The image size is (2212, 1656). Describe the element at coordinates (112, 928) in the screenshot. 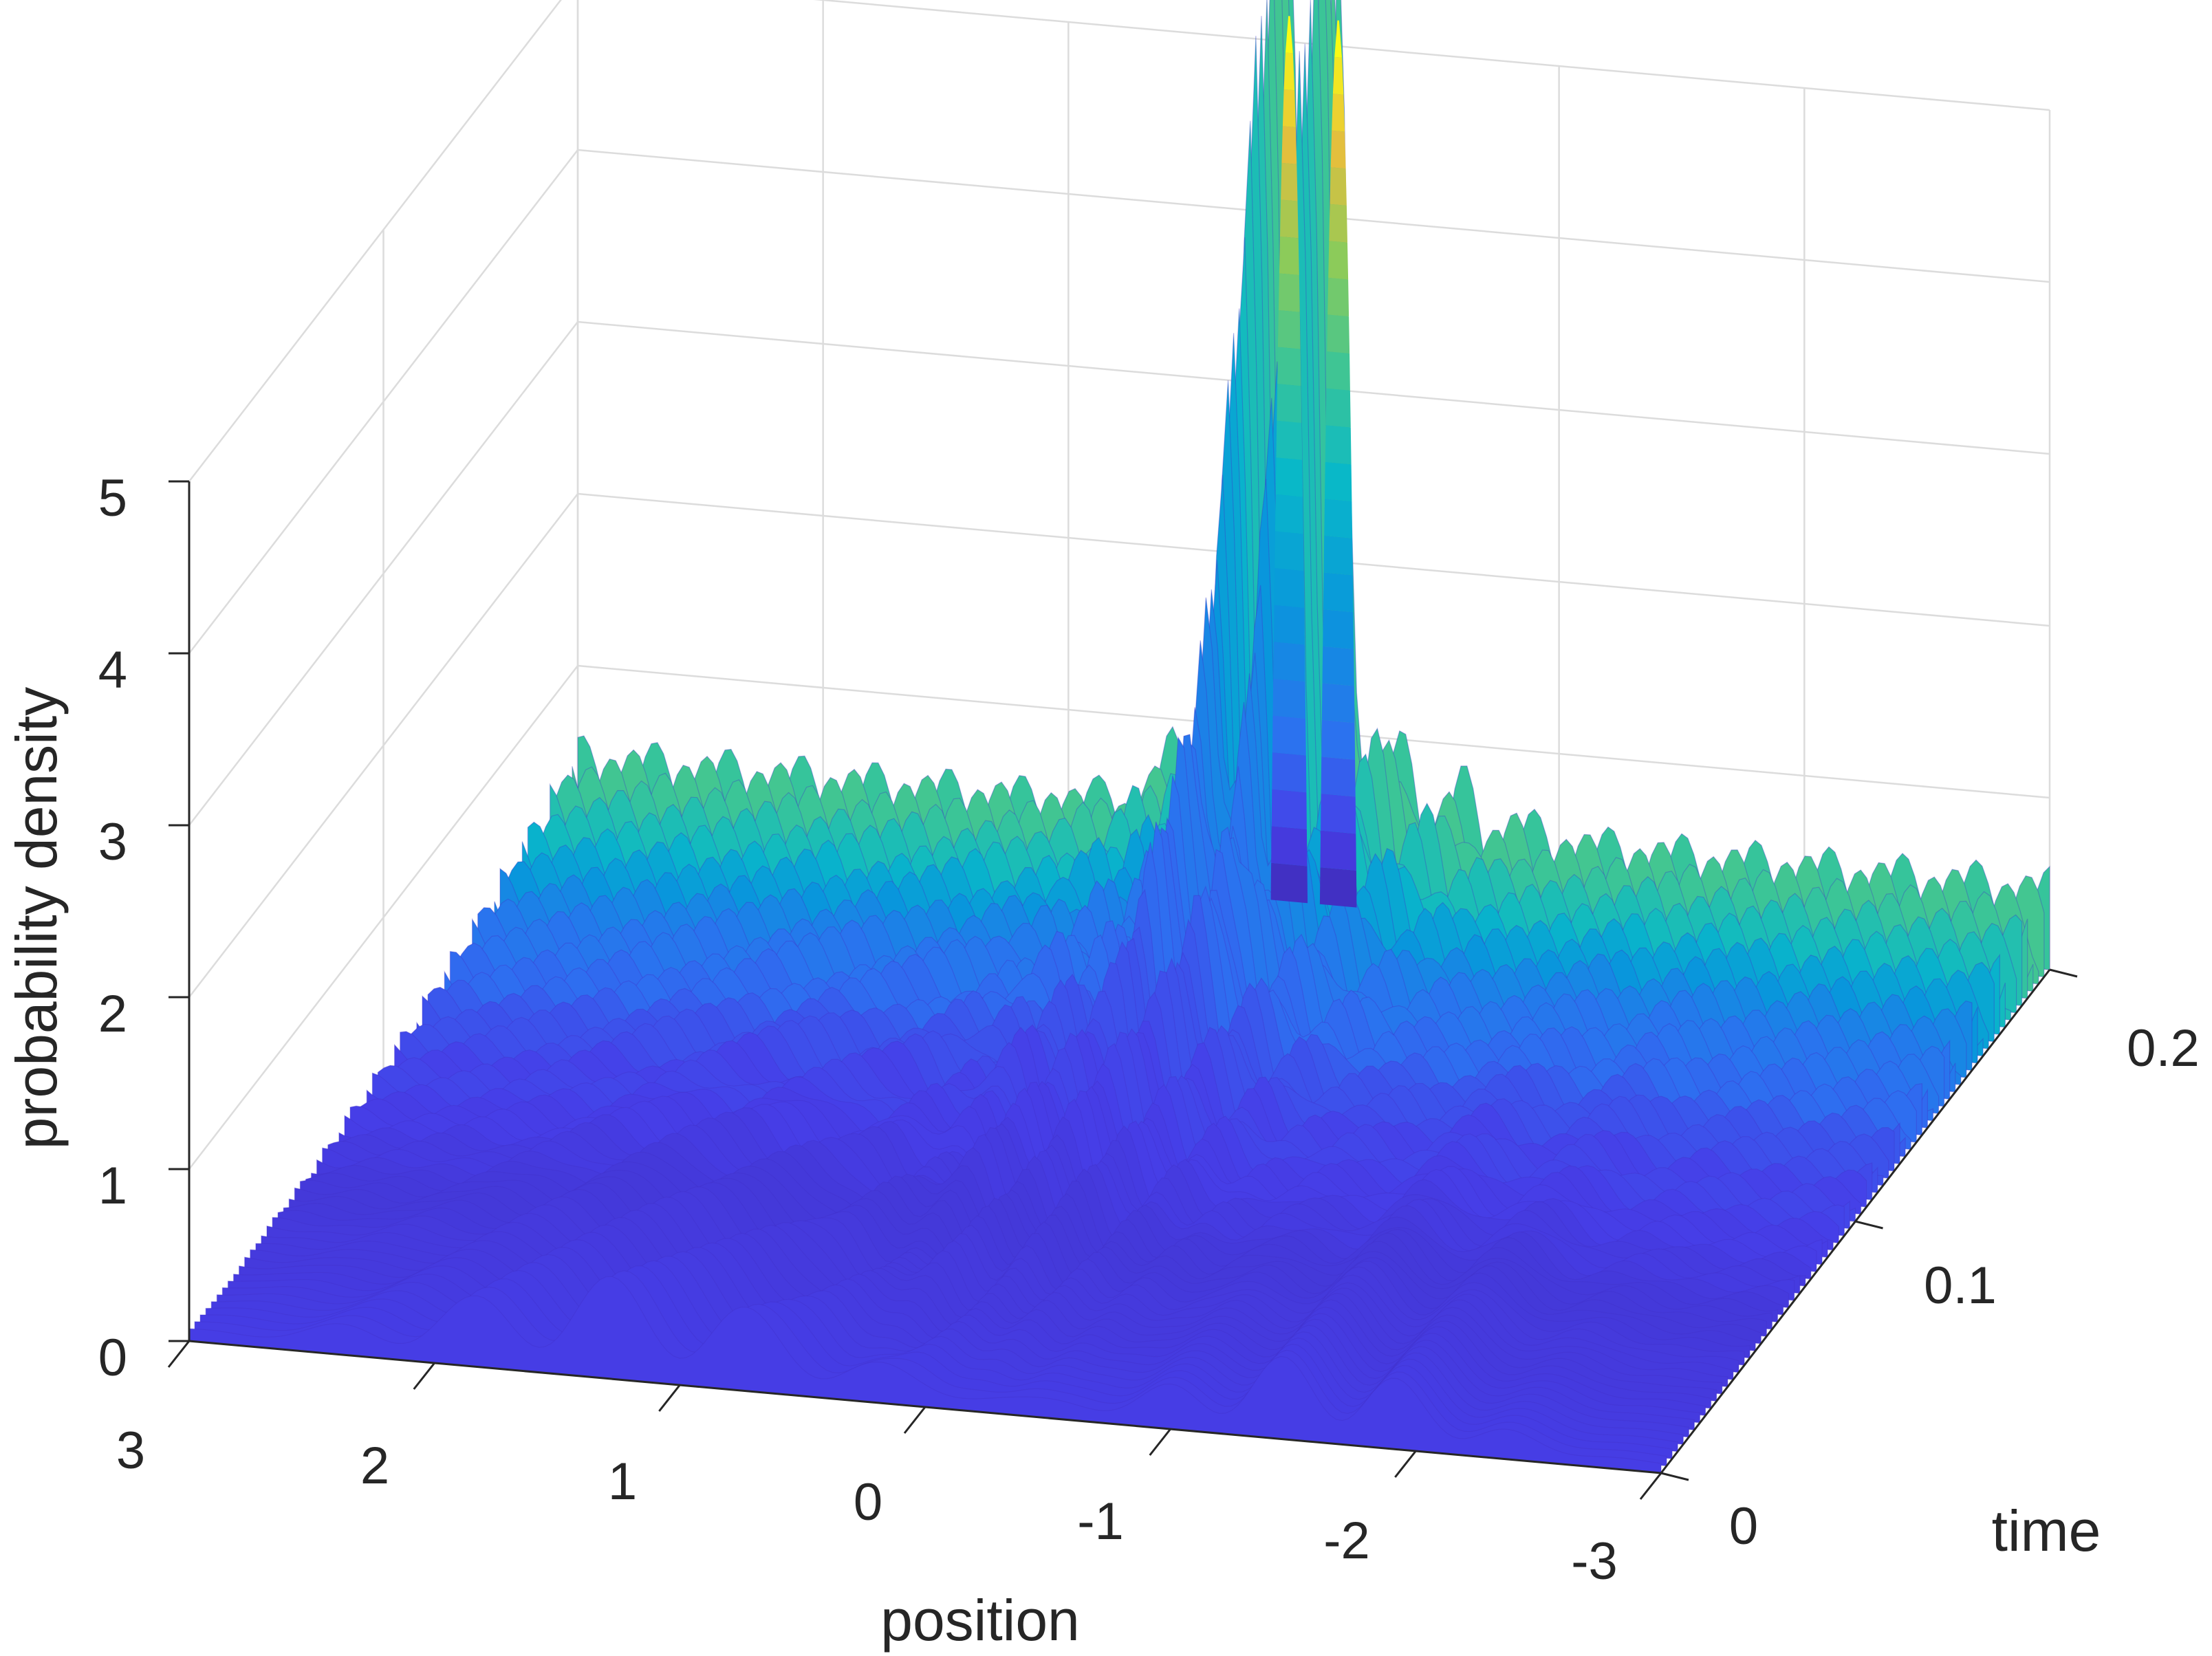

I see `z-tick-labels: 0 1 2 3 4 5` at that location.